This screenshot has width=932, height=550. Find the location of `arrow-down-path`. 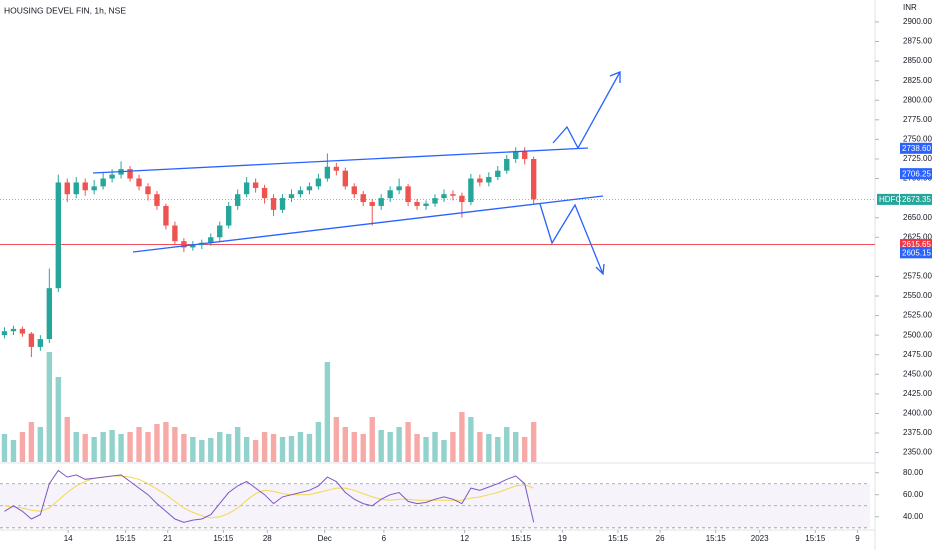

arrow-down-path is located at coordinates (571, 239).